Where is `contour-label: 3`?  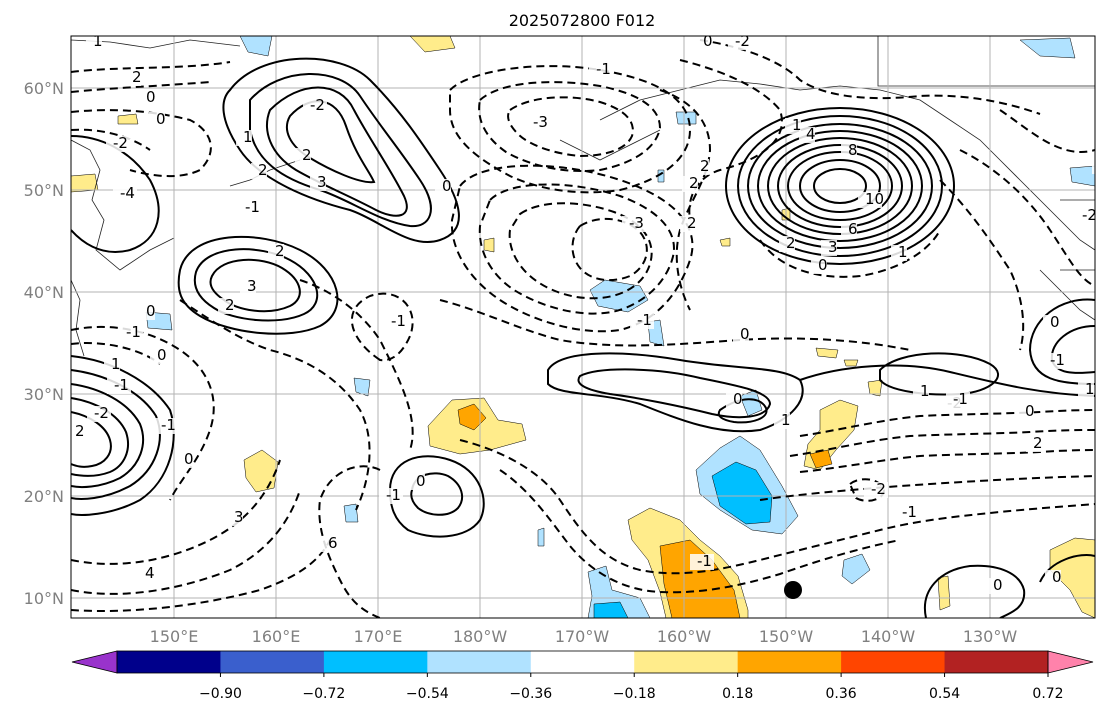
contour-label: 3 is located at coordinates (239, 517).